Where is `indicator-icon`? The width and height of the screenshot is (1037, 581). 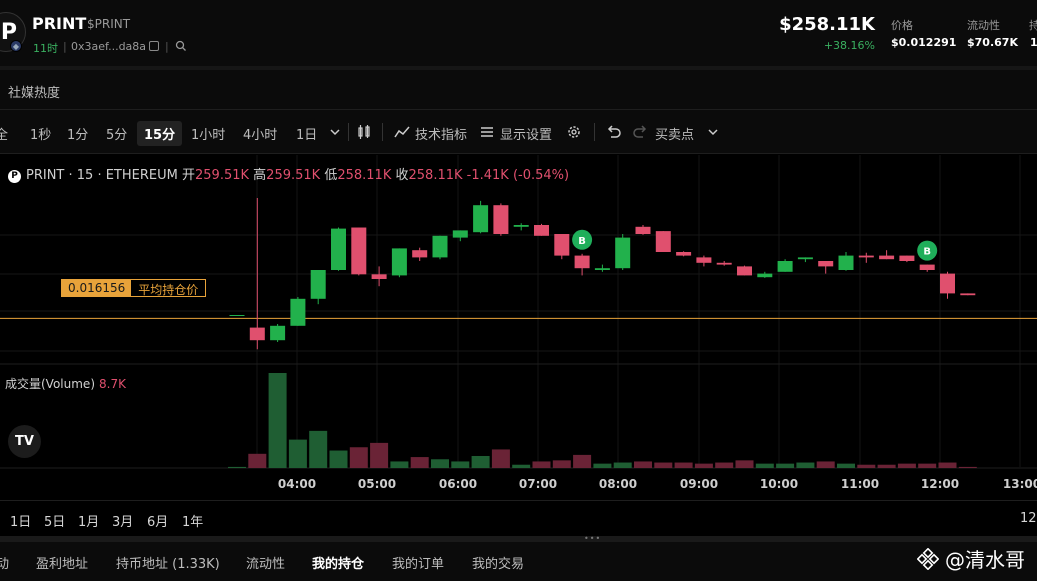
indicator-icon is located at coordinates (402, 132).